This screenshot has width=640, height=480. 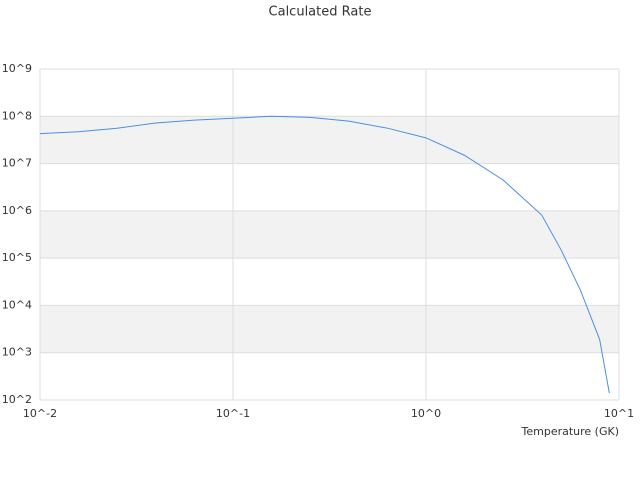 I want to click on y-tick-label: 10^6, so click(x=17, y=210).